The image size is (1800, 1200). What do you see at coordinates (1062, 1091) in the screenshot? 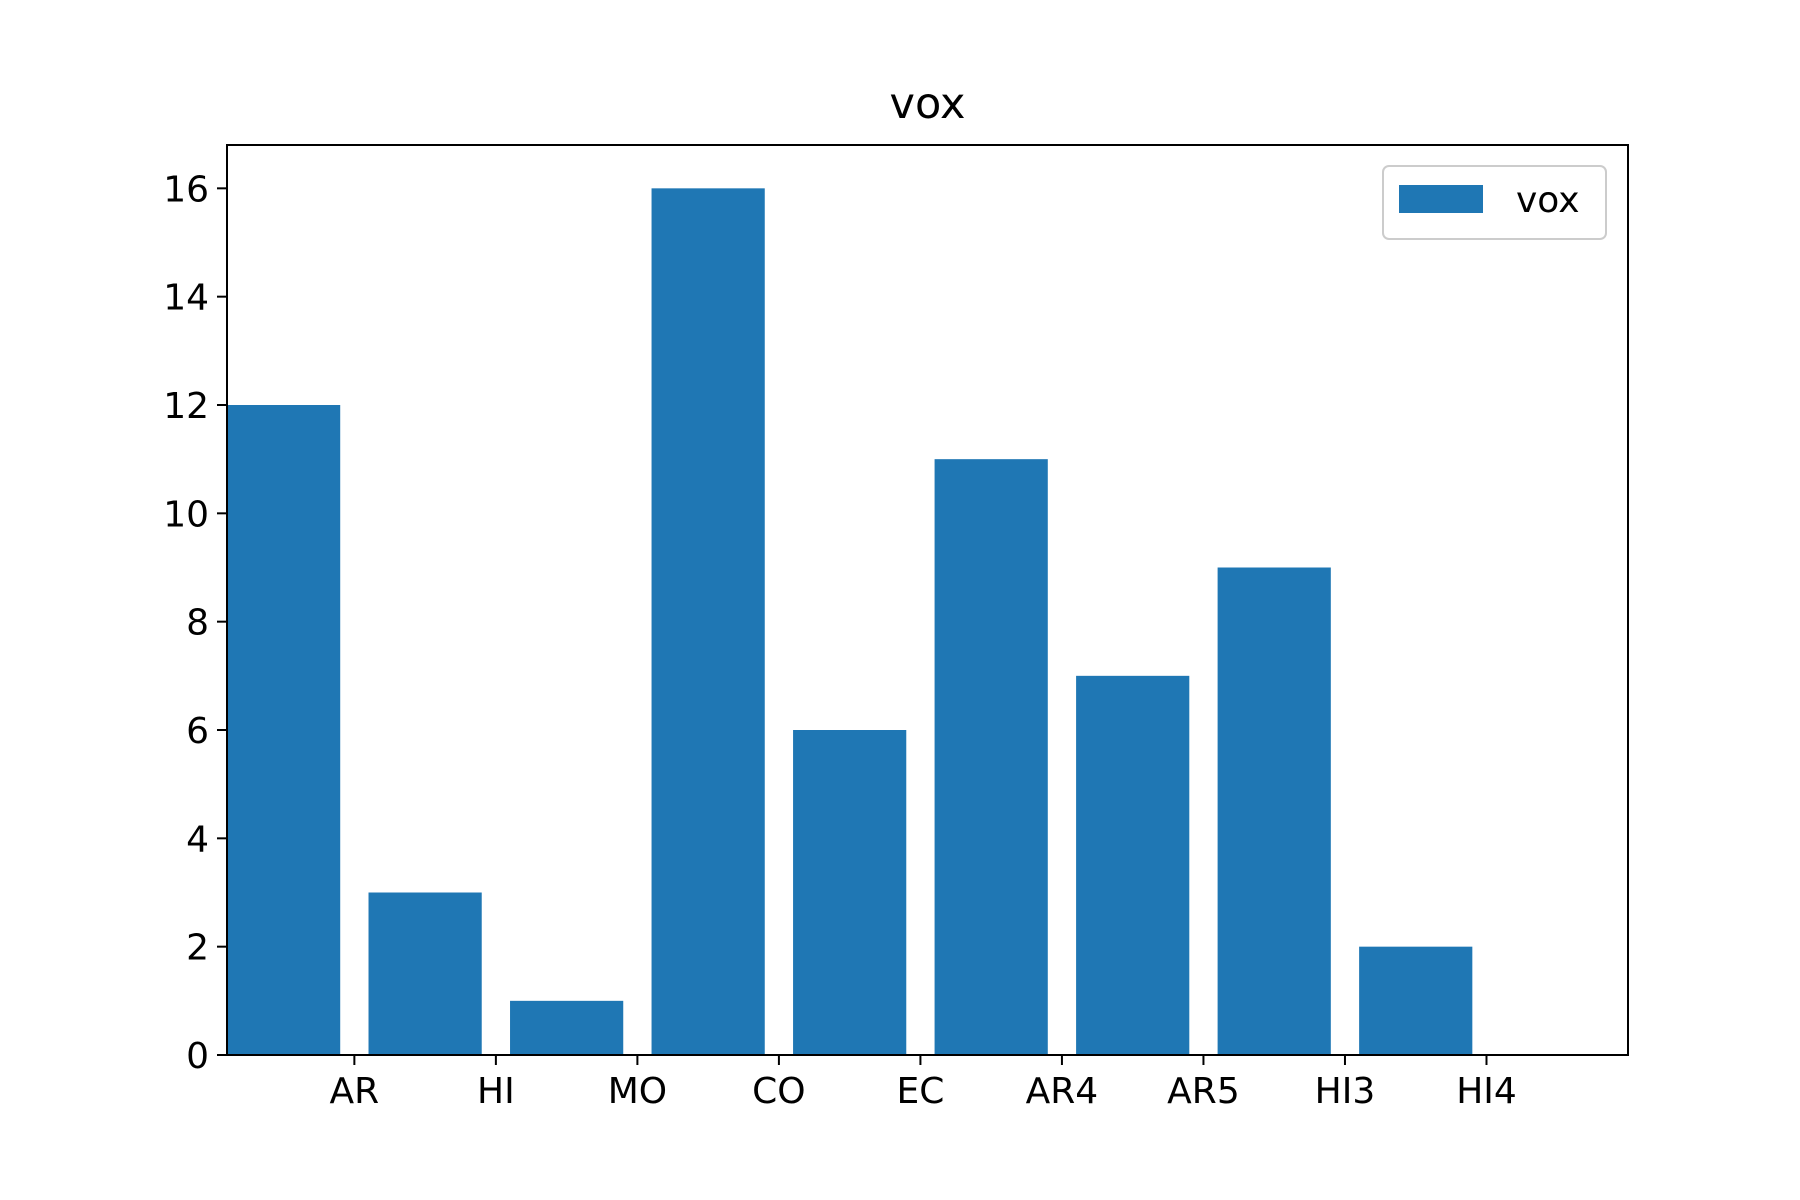
I see `x-tick-label: AR4` at bounding box center [1062, 1091].